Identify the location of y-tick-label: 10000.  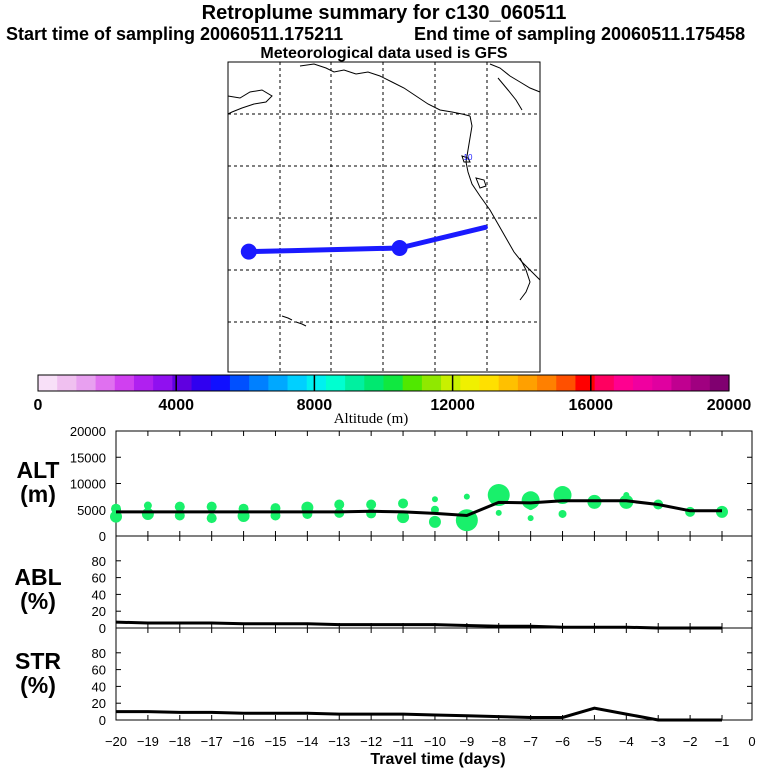
(88, 484).